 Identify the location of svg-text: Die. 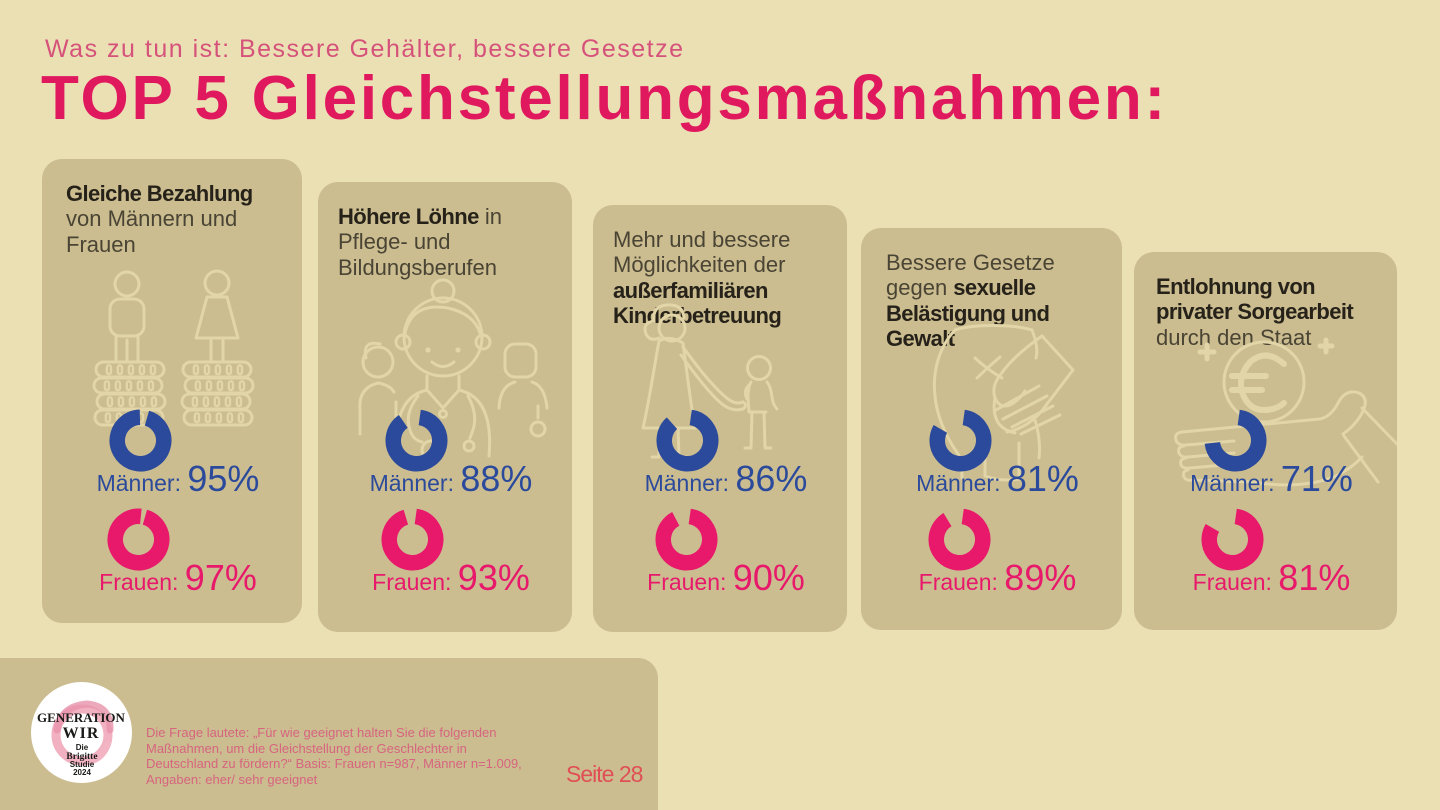
(82, 747).